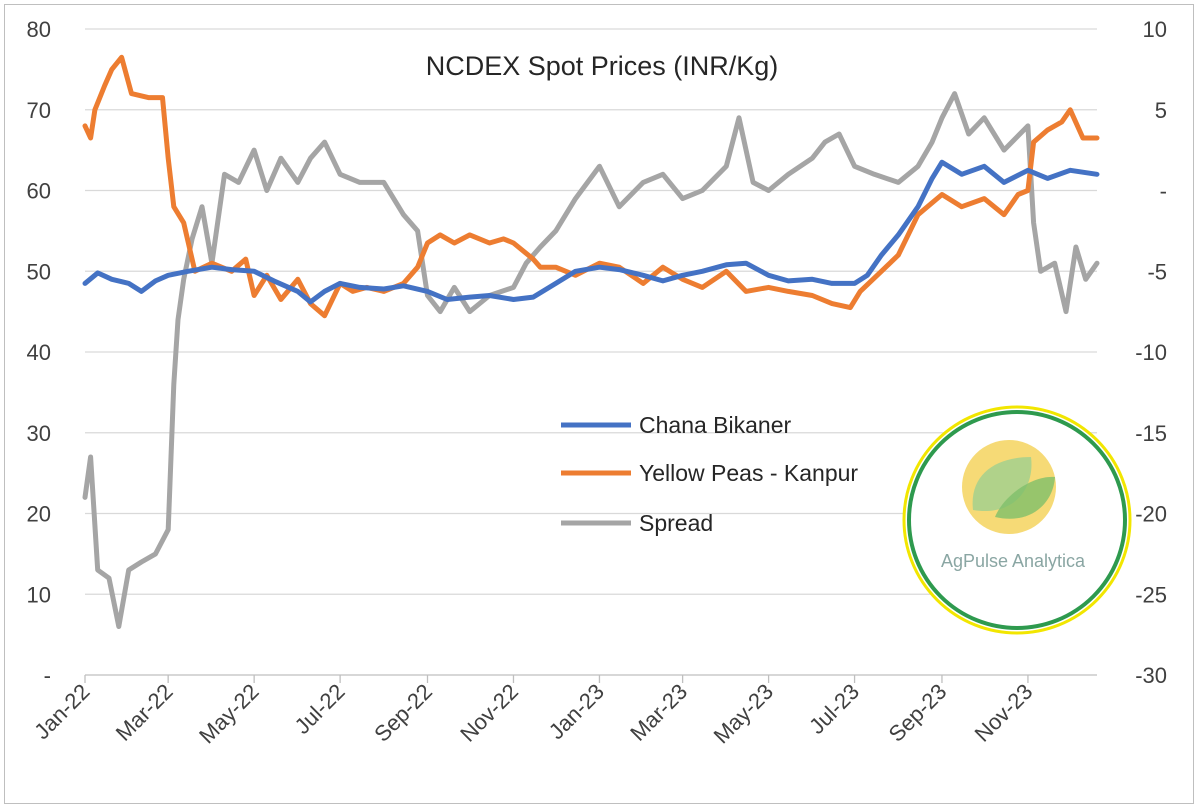 This screenshot has width=1200, height=810. Describe the element at coordinates (1151, 675) in the screenshot. I see `y-right-tick-label: -30` at that location.